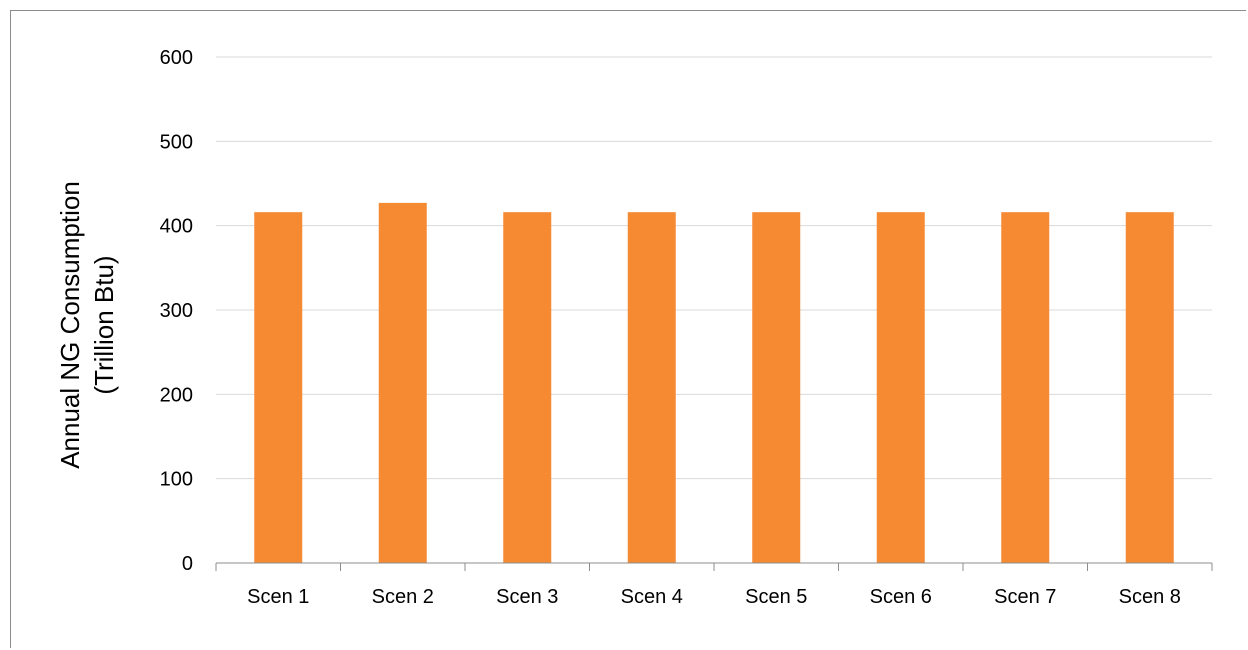 The image size is (1248, 650). Describe the element at coordinates (176, 395) in the screenshot. I see `y-tick-label-200: 200` at that location.